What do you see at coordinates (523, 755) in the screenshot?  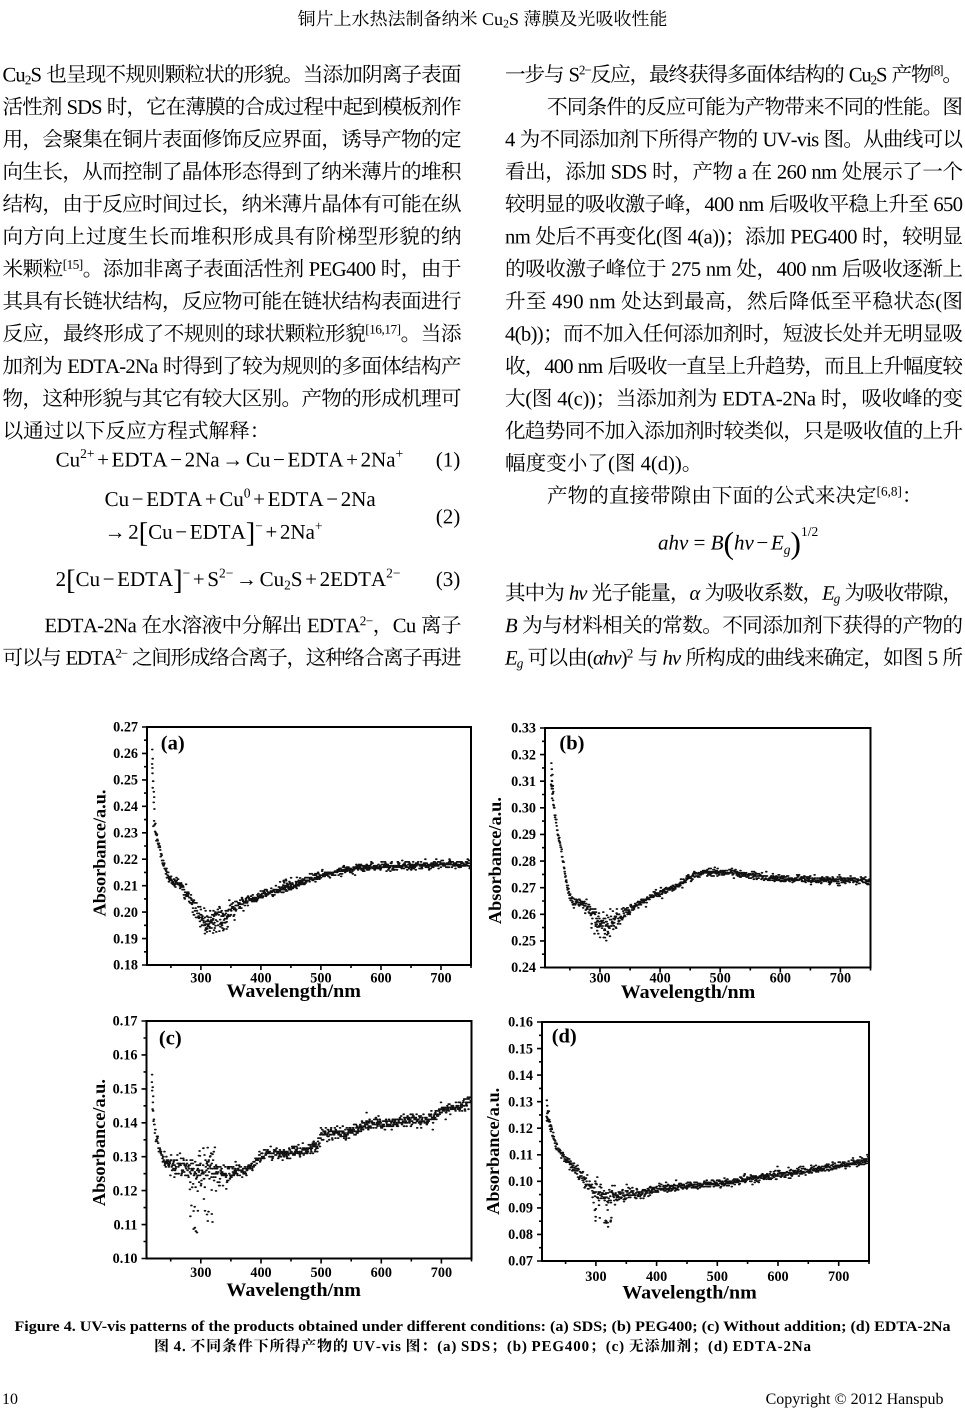 I see `svg-text: 0.32` at bounding box center [523, 755].